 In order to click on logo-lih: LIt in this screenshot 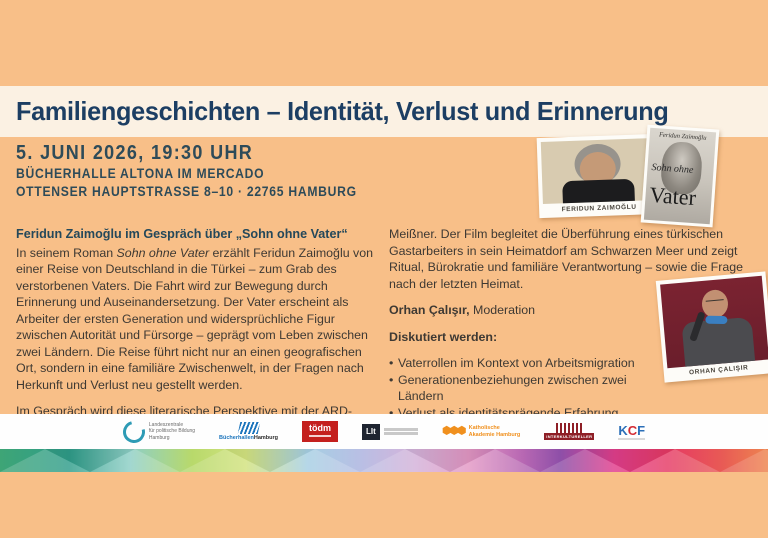, I will do `click(390, 431)`.